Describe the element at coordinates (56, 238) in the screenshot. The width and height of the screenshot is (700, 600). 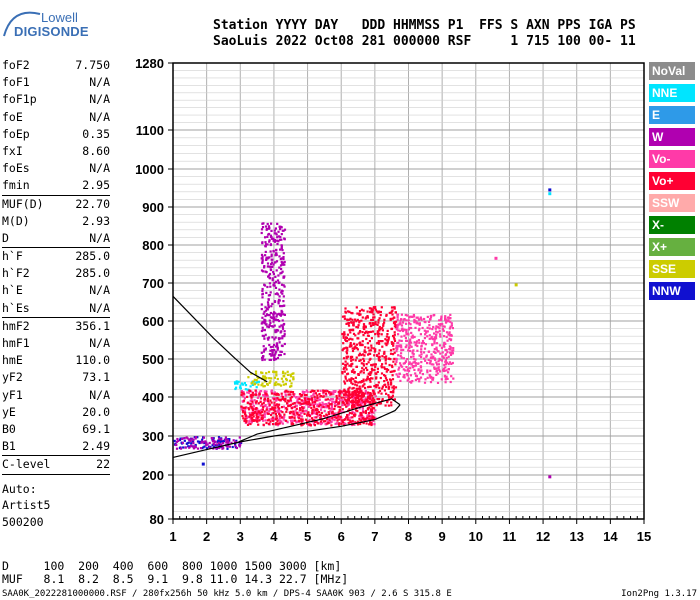
I see `param-row: D N/A` at that location.